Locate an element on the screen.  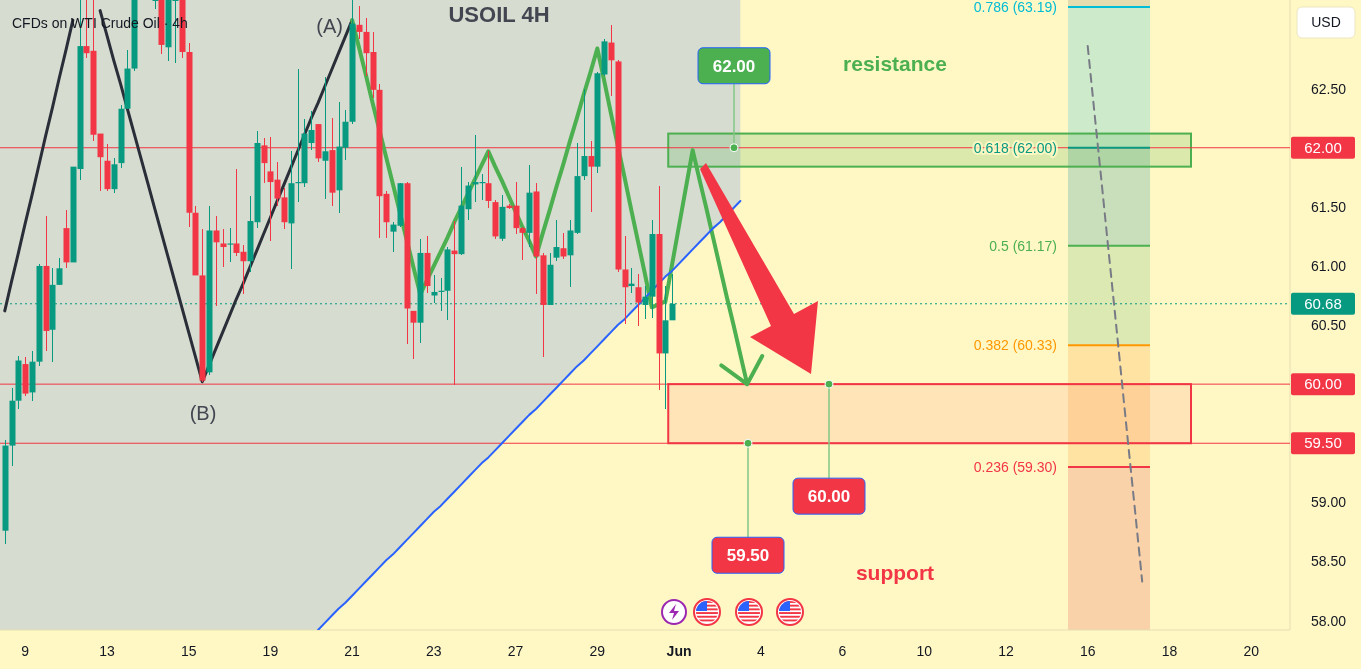
x-tick-label: 4 is located at coordinates (760, 651).